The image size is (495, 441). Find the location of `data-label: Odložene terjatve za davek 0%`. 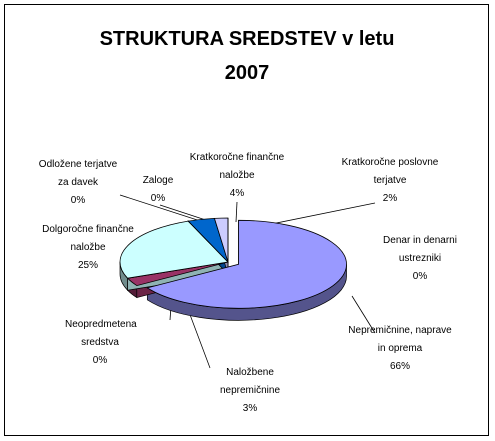

data-label: Odložene terjatve za davek 0% is located at coordinates (78, 182).